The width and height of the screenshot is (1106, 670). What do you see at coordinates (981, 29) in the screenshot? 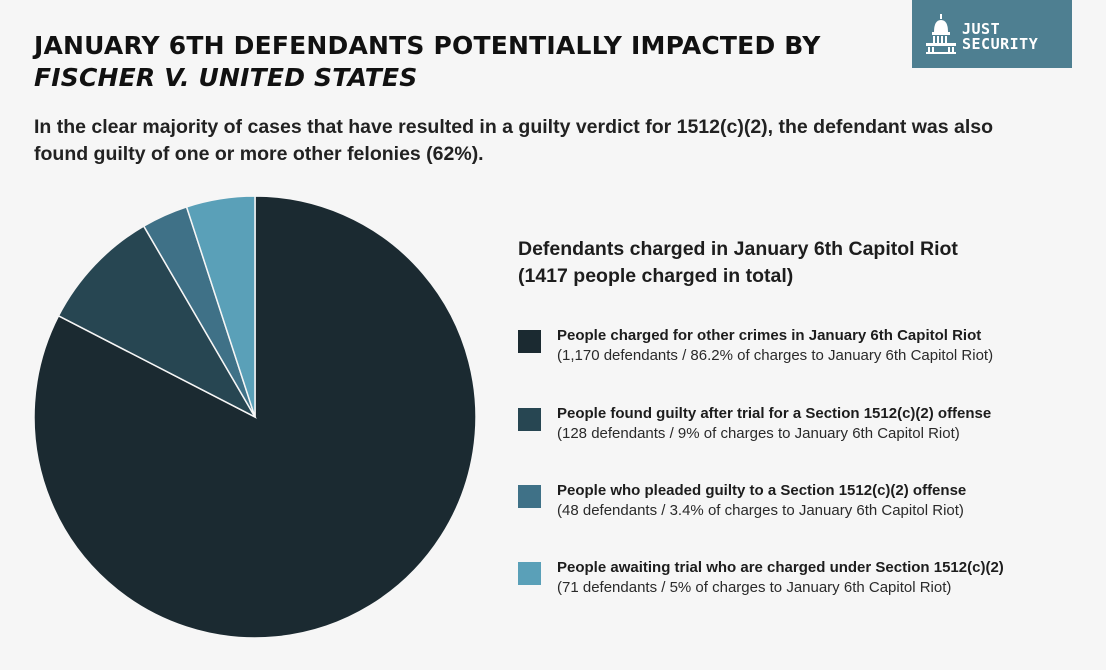
I see `logo-line1: JUST` at bounding box center [981, 29].